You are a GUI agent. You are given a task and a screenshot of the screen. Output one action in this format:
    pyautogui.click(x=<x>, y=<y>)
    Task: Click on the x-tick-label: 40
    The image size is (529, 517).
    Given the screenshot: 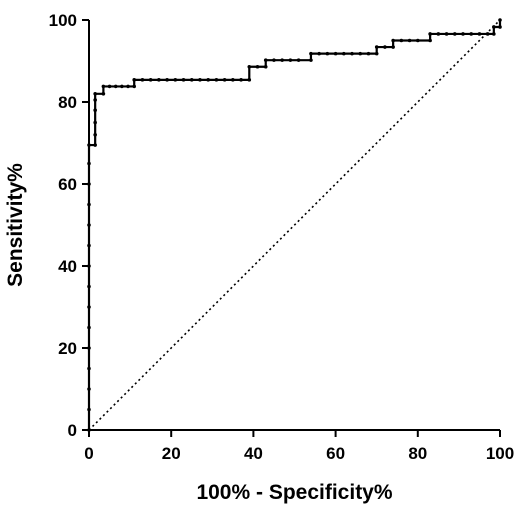 What is the action you would take?
    pyautogui.click(x=253, y=453)
    